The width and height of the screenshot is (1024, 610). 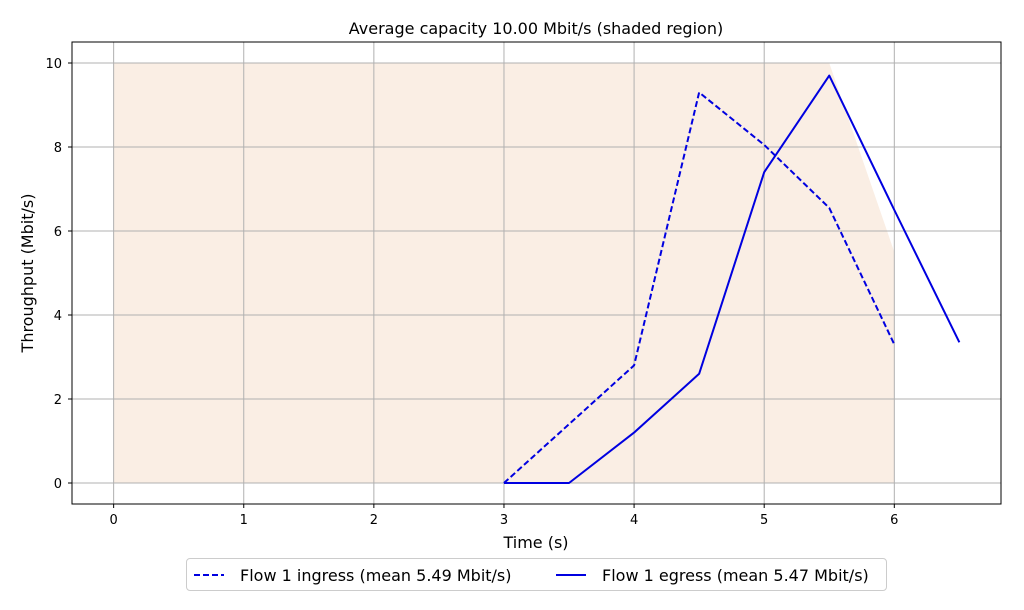 What do you see at coordinates (244, 520) in the screenshot?
I see `x-tick-label: 1` at bounding box center [244, 520].